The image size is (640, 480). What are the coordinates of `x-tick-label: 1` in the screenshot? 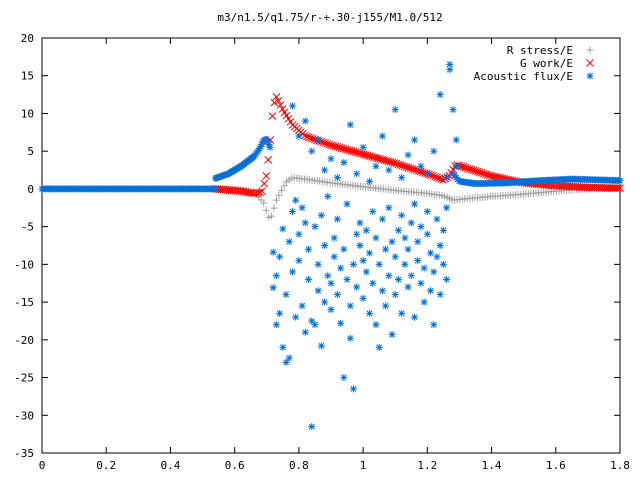 It's located at (363, 465).